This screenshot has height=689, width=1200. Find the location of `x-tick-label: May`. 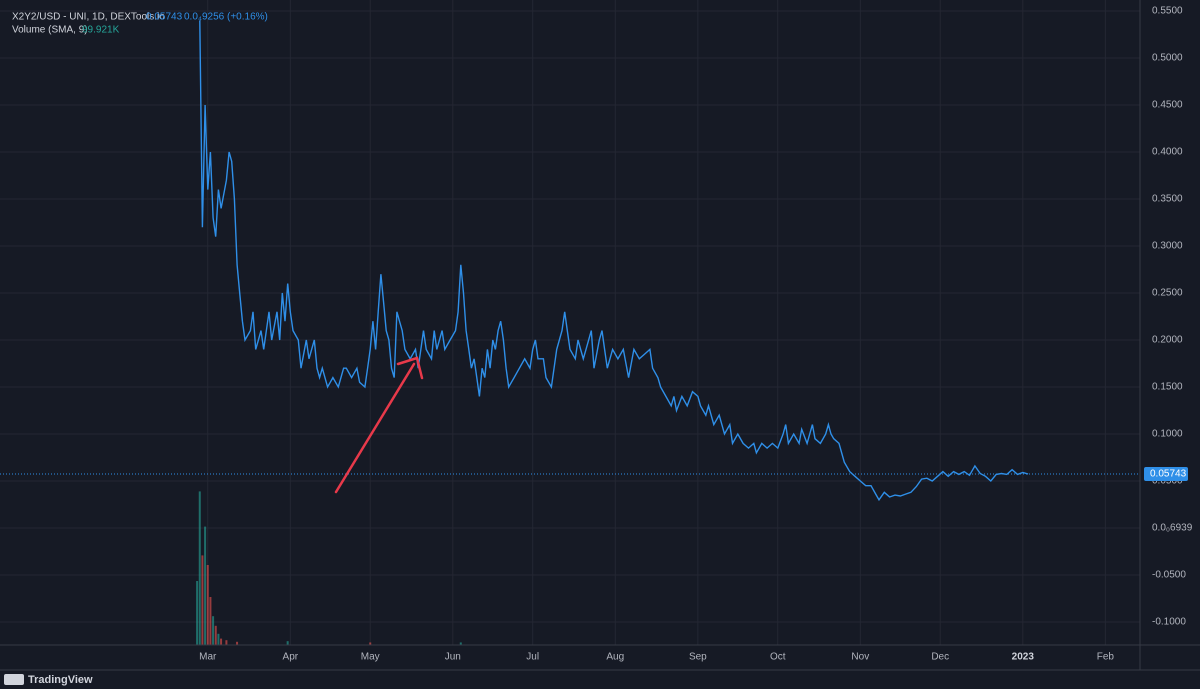

x-tick-label: May is located at coordinates (370, 657).